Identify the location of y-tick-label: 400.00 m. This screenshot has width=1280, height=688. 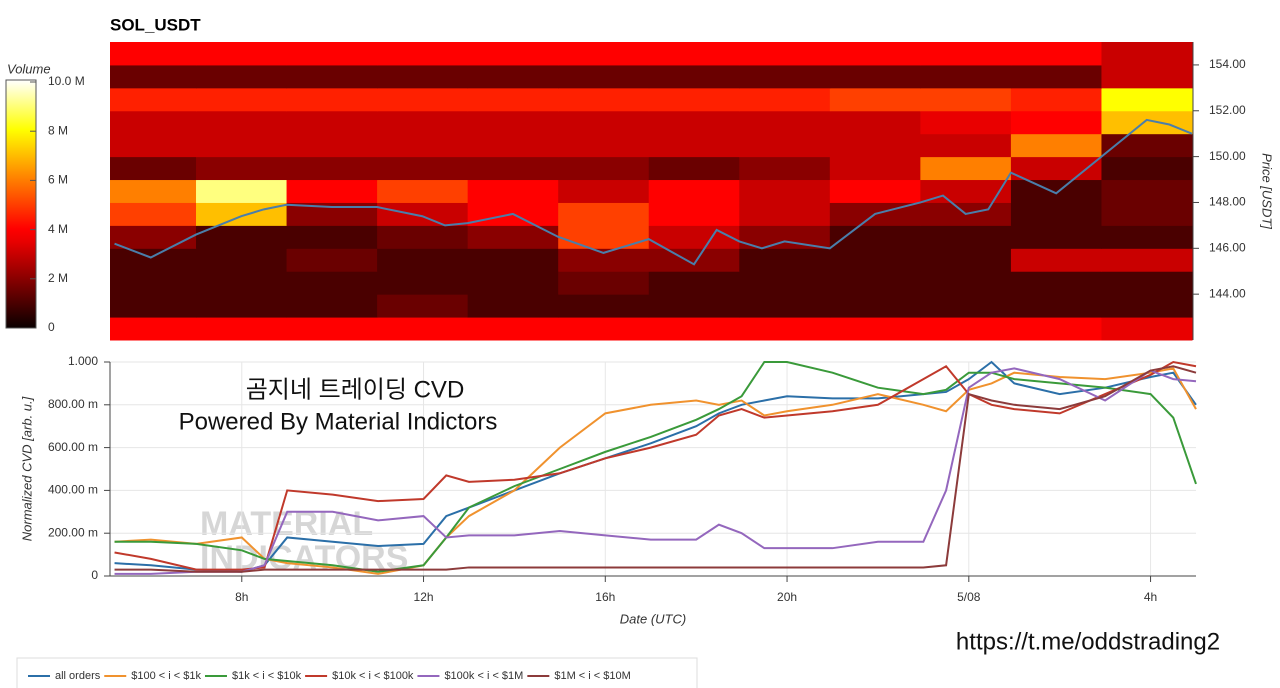
(73, 490).